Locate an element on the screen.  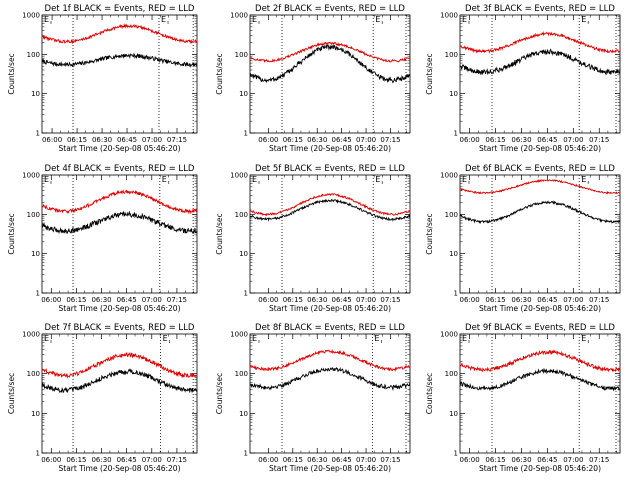
chart-title: Det 5f BLACK = Events, RED = LLD is located at coordinates (330, 169).